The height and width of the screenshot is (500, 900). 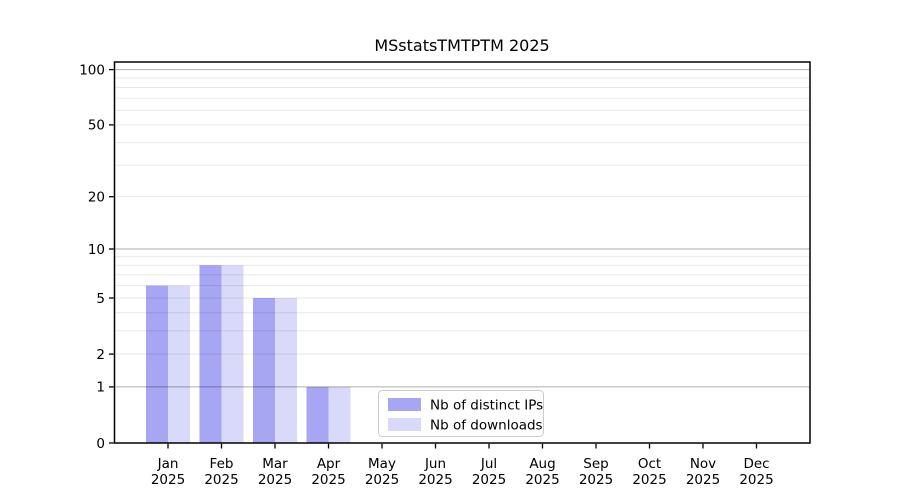 What do you see at coordinates (382, 480) in the screenshot?
I see `x-tick-label-year-may: 2025` at bounding box center [382, 480].